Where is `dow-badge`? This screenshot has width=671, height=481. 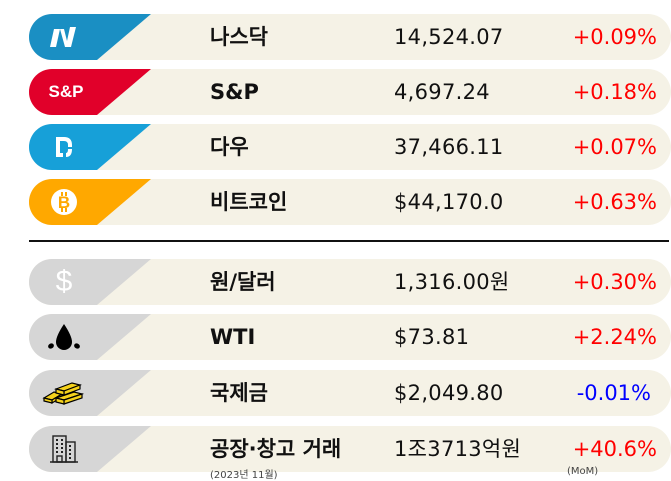 dow-badge is located at coordinates (90, 147).